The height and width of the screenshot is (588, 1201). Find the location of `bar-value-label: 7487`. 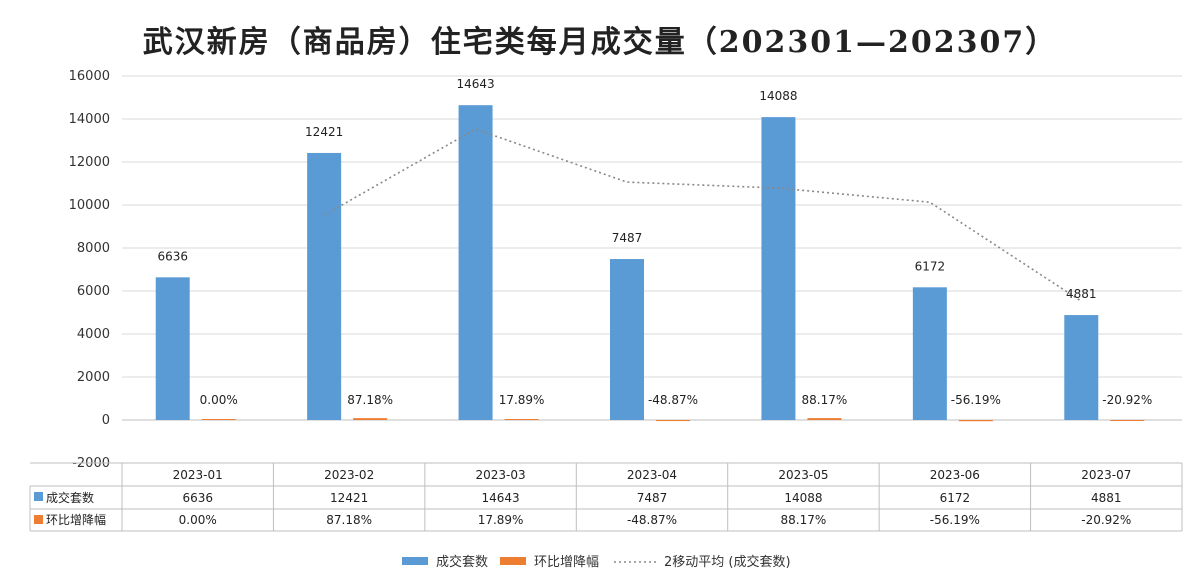

bar-value-label: 7487 is located at coordinates (627, 238).